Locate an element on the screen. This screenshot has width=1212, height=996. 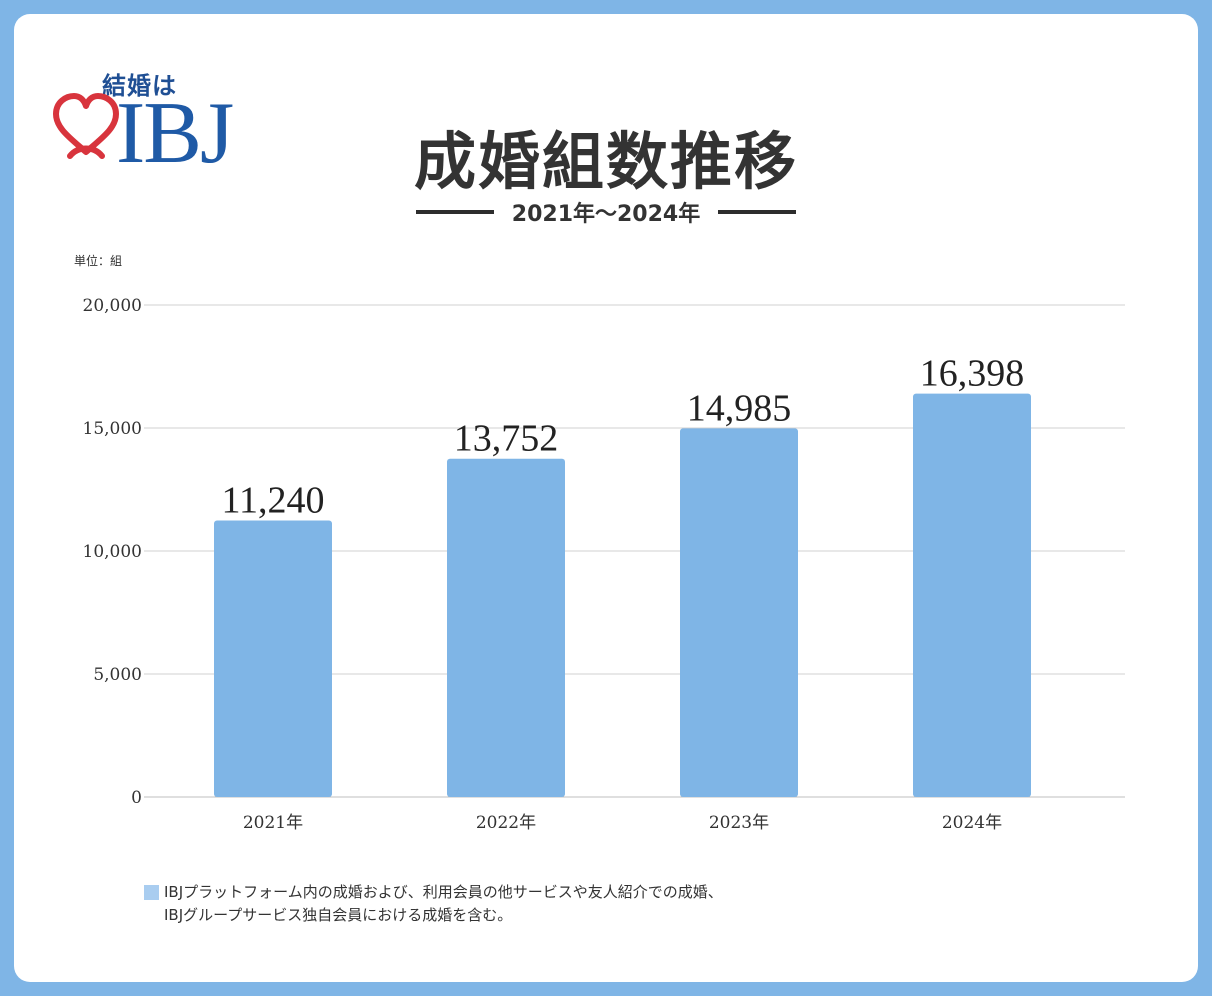
y-tick-label: 0 is located at coordinates (136, 798).